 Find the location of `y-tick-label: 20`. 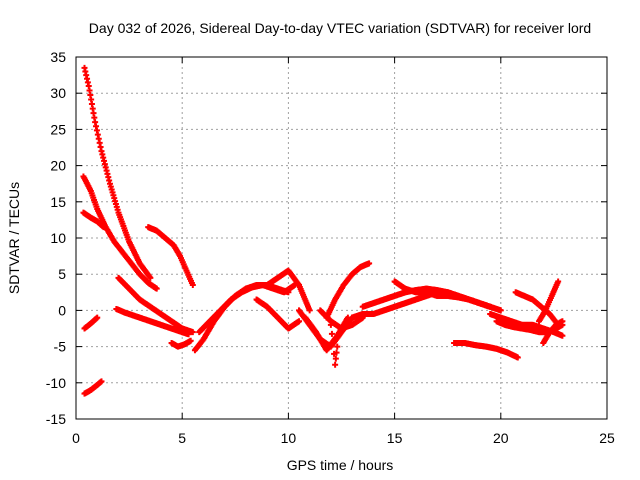

y-tick-label: 20 is located at coordinates (58, 166).